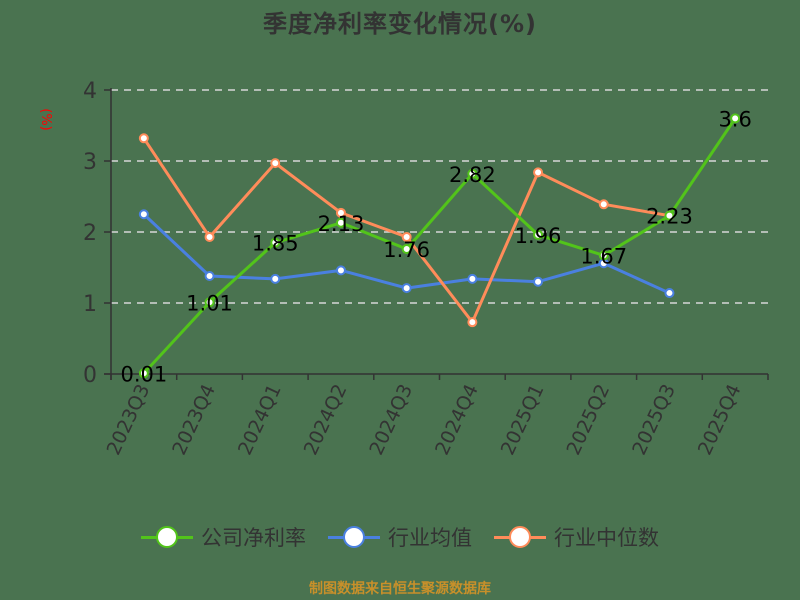  What do you see at coordinates (400, 589) in the screenshot?
I see `source-note: 制图数据来自恒生聚源数据库` at bounding box center [400, 589].